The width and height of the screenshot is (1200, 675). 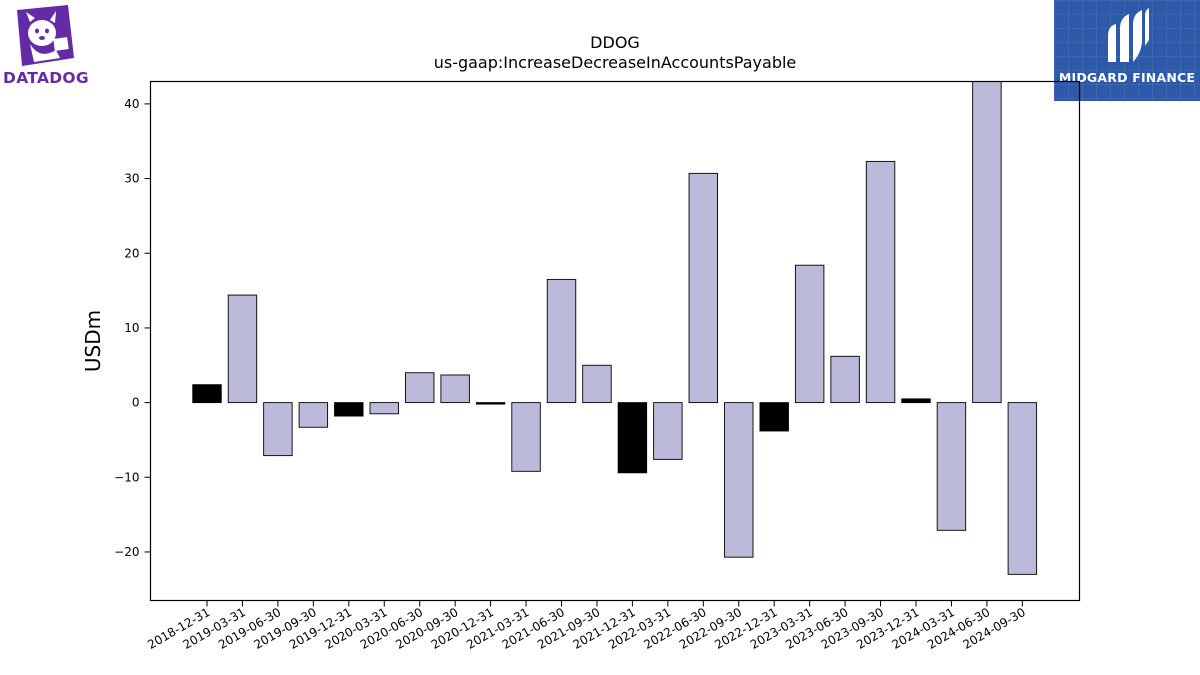 What do you see at coordinates (131, 104) in the screenshot?
I see `y-tick-label: 40` at bounding box center [131, 104].